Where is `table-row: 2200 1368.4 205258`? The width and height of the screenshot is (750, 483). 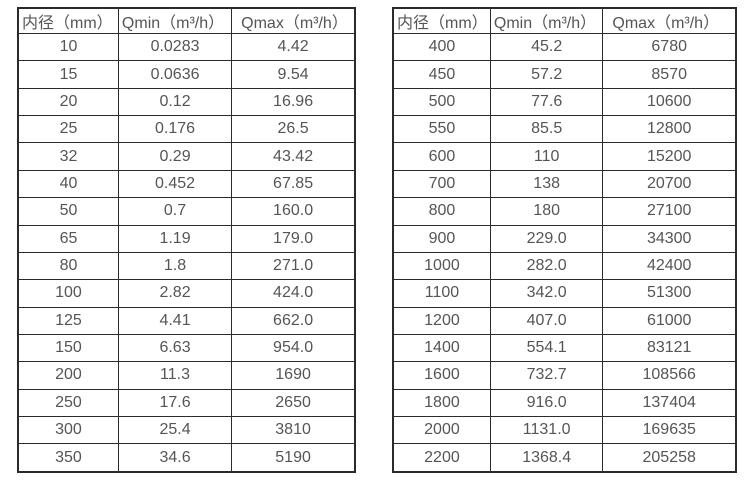 table-row: 2200 1368.4 205258 is located at coordinates (564, 458).